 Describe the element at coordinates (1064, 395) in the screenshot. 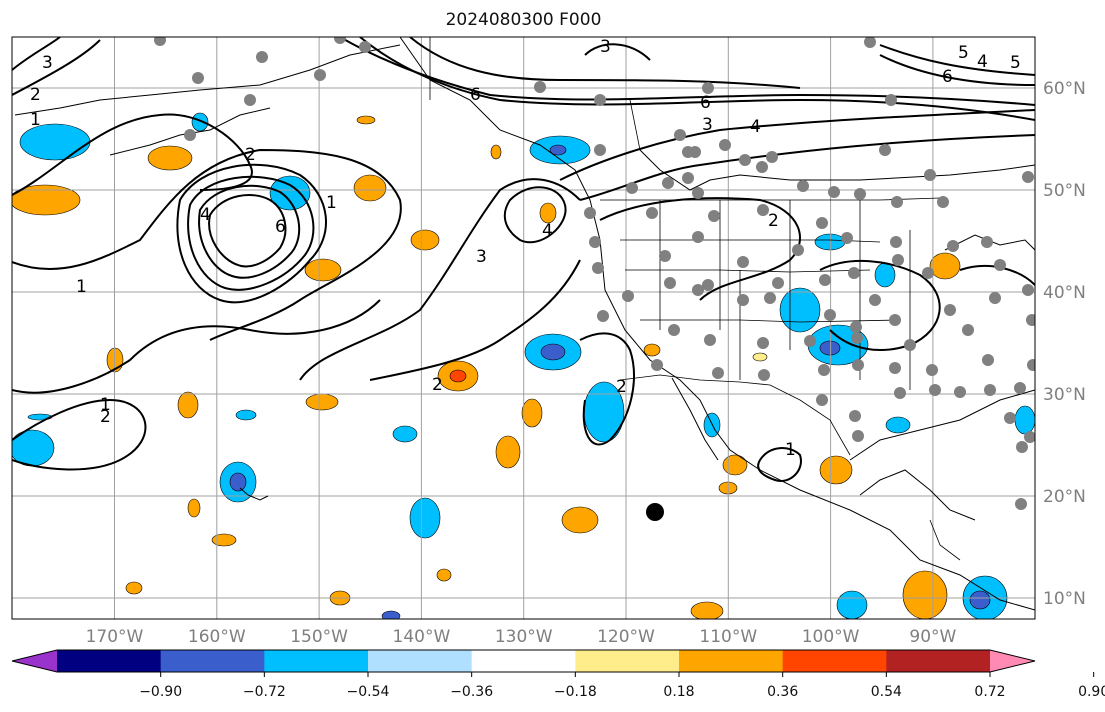

I see `lat-label: 30°N` at that location.